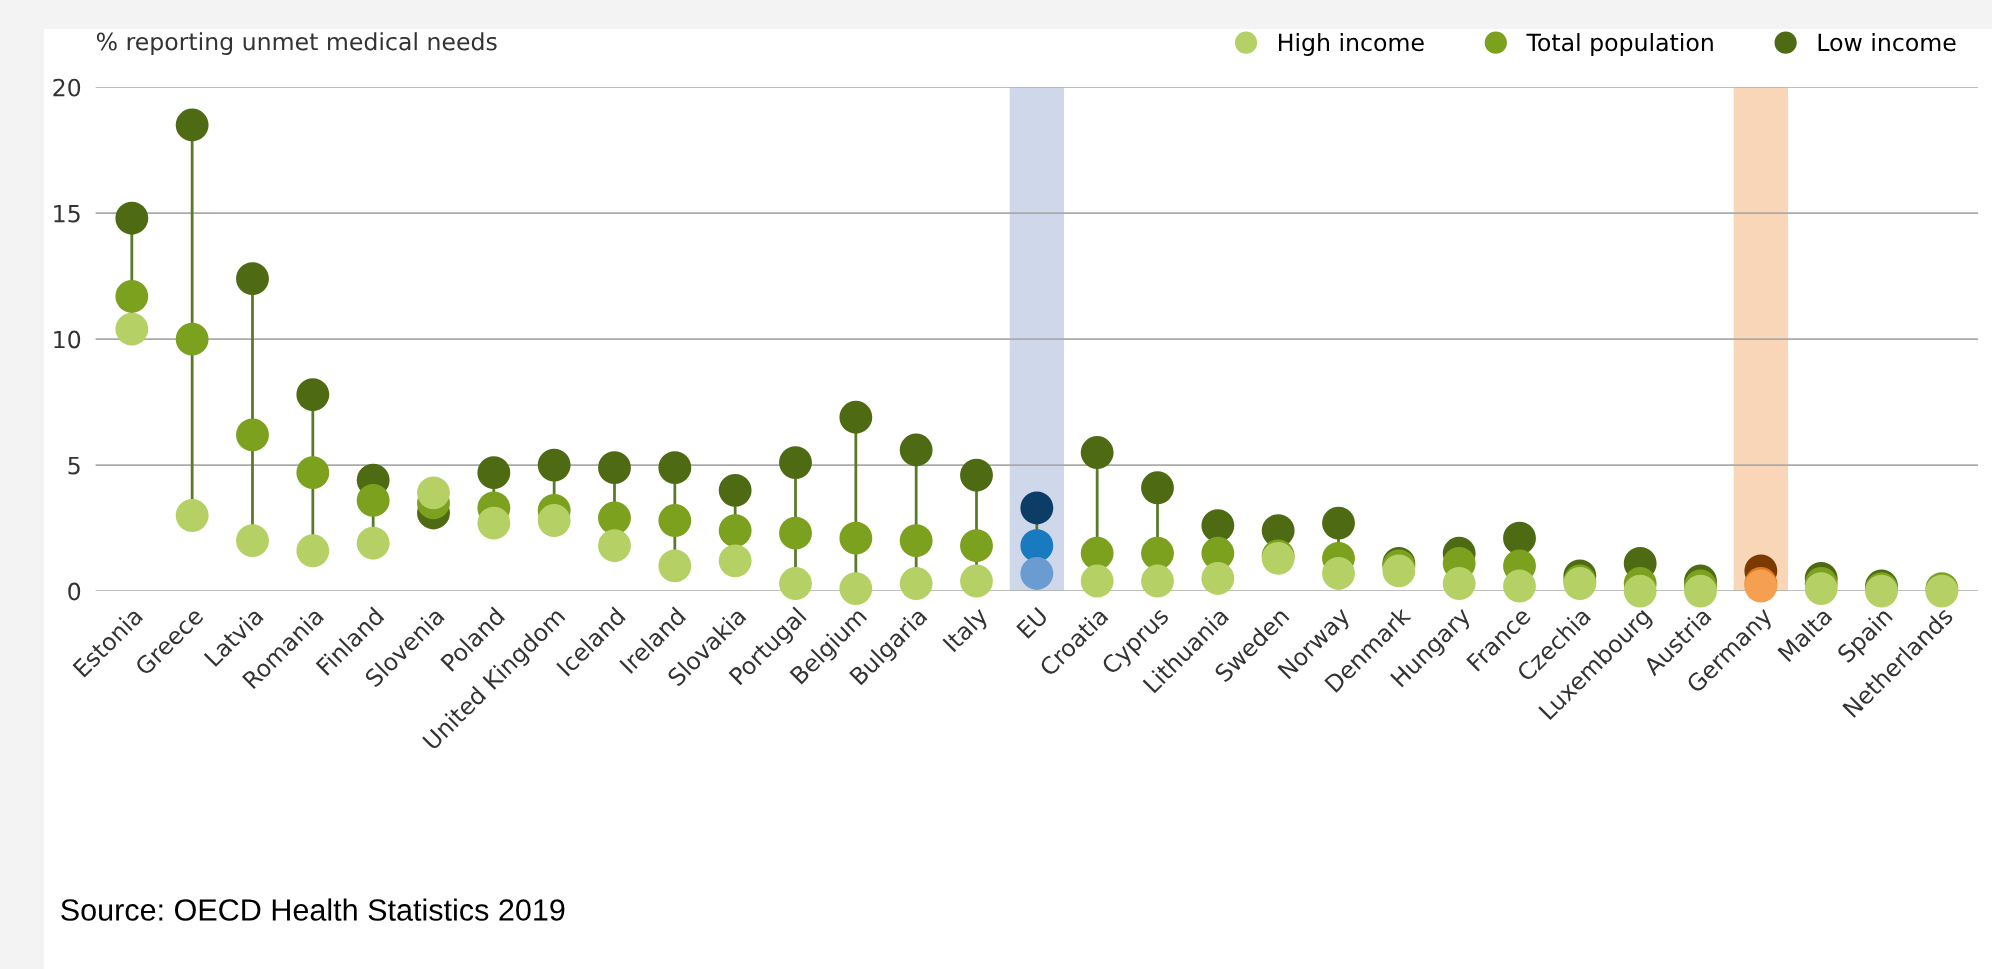 Image resolution: width=1992 pixels, height=969 pixels. What do you see at coordinates (74, 465) in the screenshot?
I see `y-tick-label: 5` at bounding box center [74, 465].